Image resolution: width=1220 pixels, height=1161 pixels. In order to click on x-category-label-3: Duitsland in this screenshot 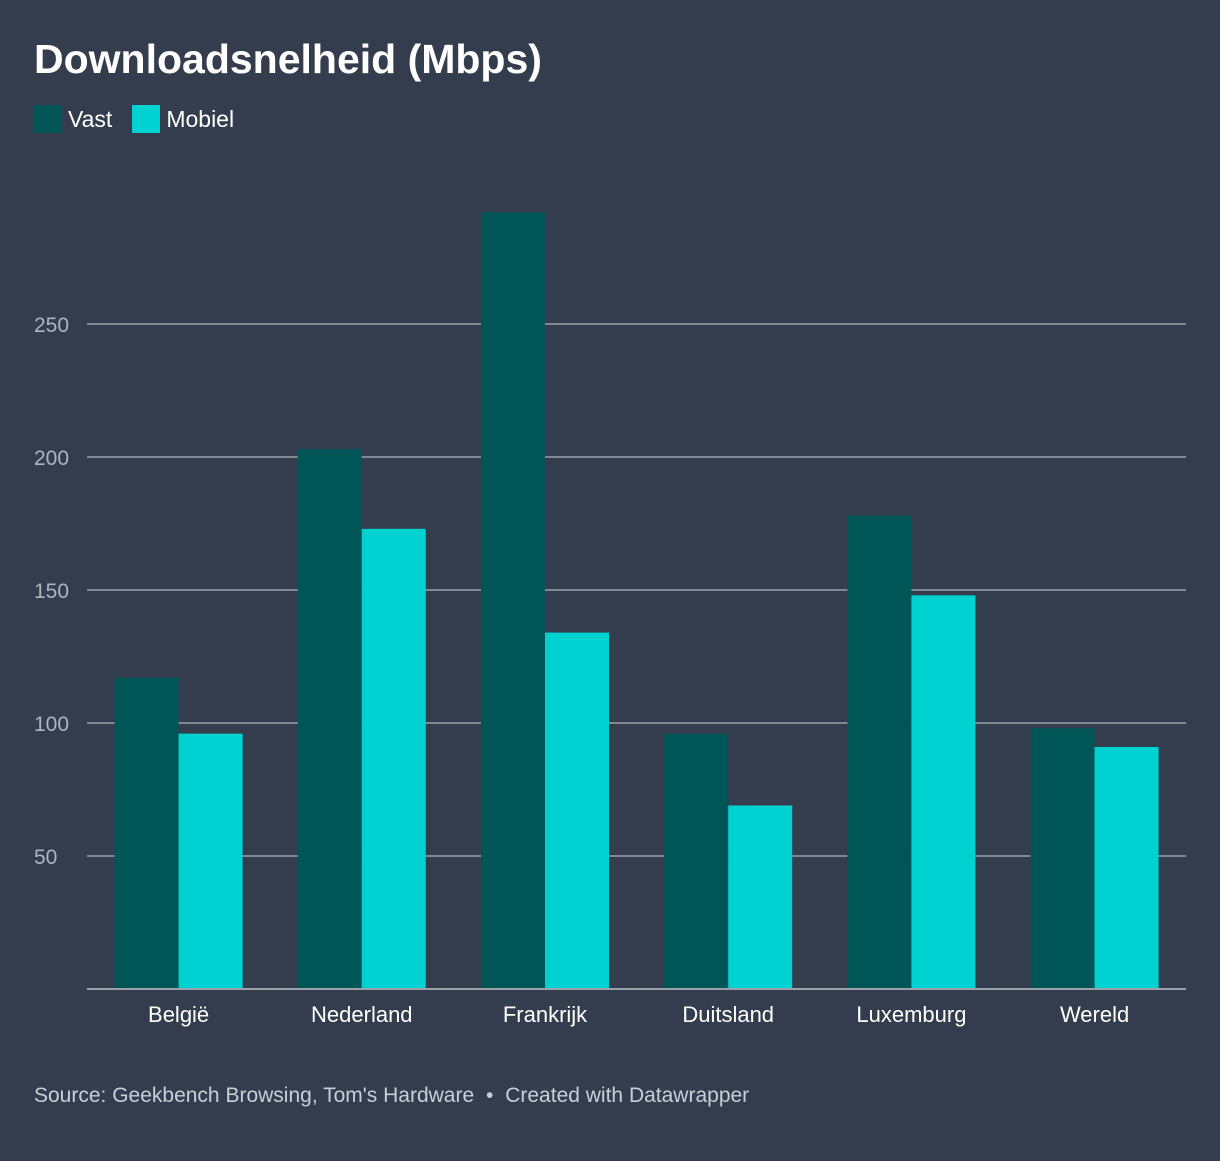, I will do `click(728, 1014)`.